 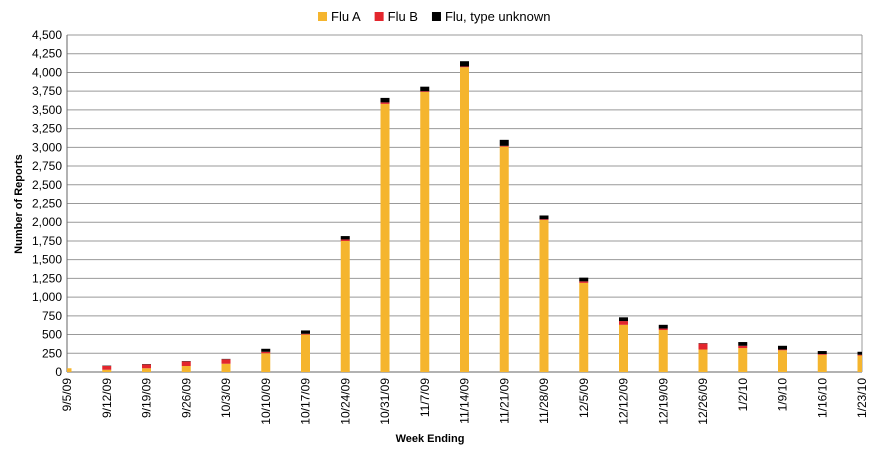 I want to click on x-axis-title: Week Ending, so click(x=430, y=439).